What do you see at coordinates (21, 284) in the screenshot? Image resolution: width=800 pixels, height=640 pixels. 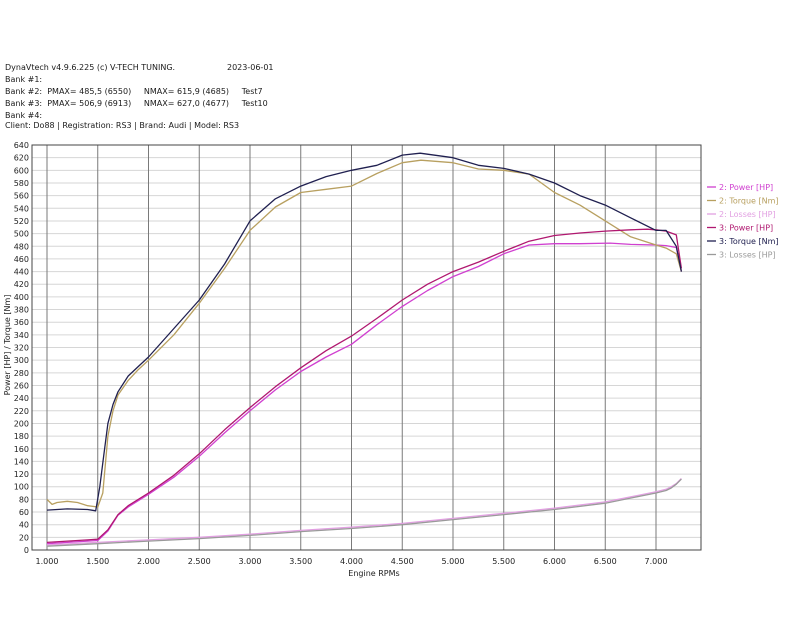 I see `y-tick-label: 420` at bounding box center [21, 284].